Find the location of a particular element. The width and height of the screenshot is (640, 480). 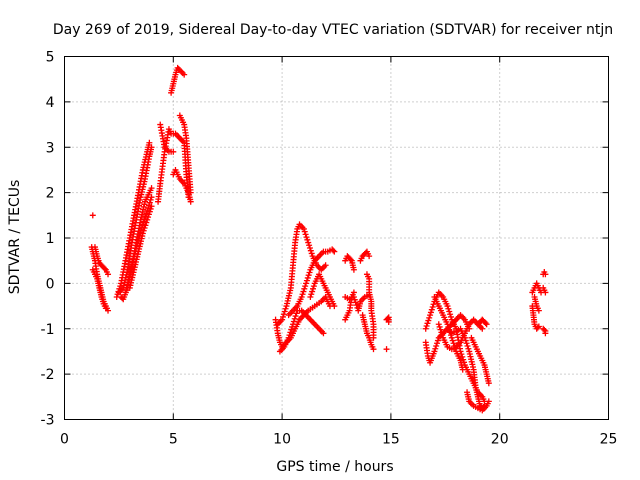

y-tick-label: -3 is located at coordinates (48, 421).